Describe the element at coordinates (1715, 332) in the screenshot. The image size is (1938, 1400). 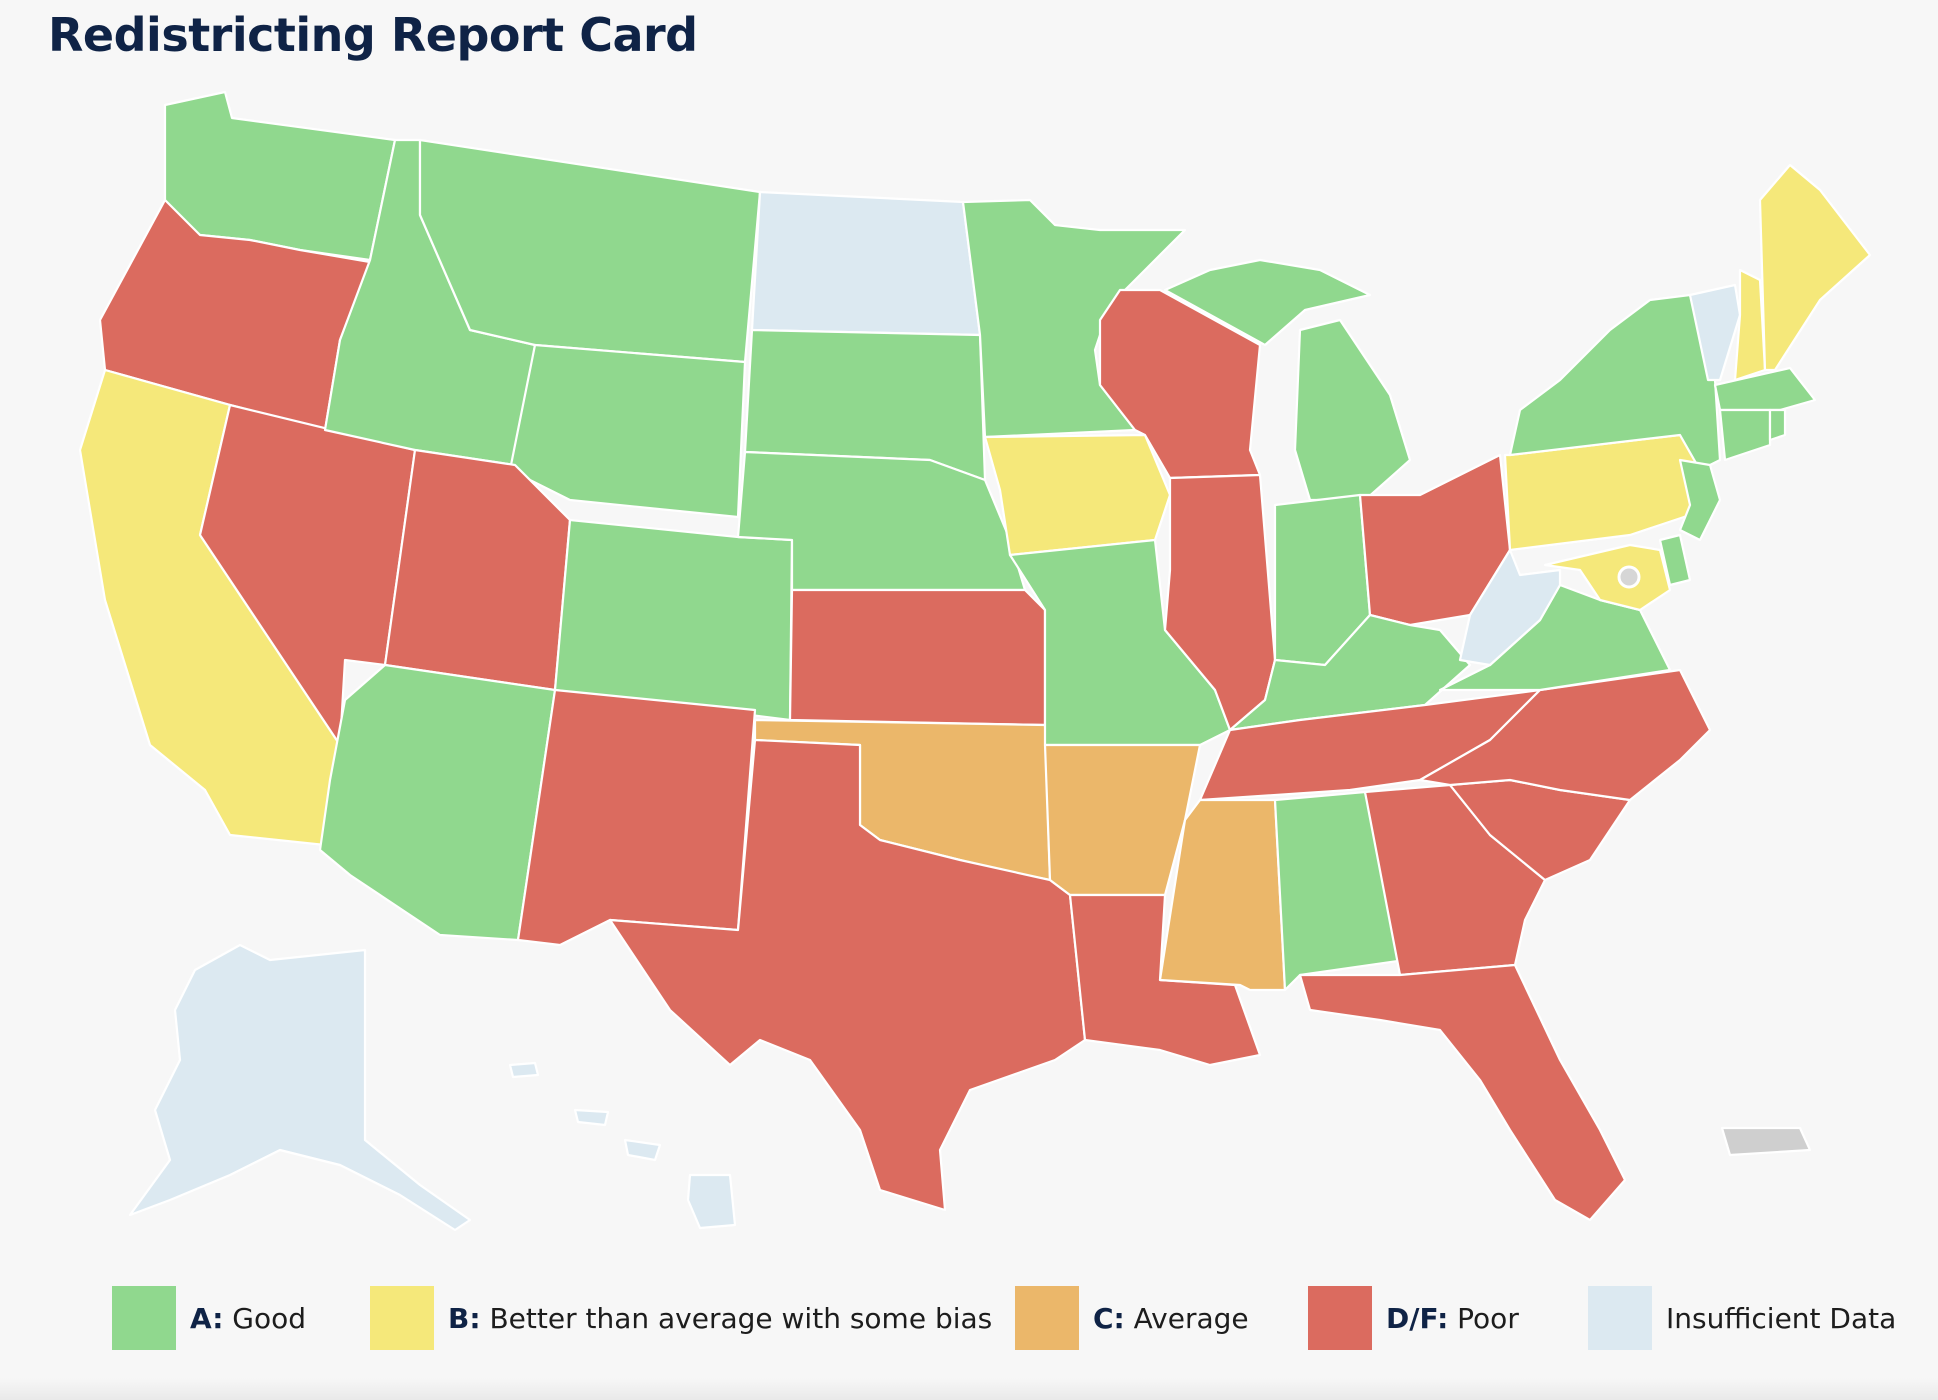
I see `state-vt` at that location.